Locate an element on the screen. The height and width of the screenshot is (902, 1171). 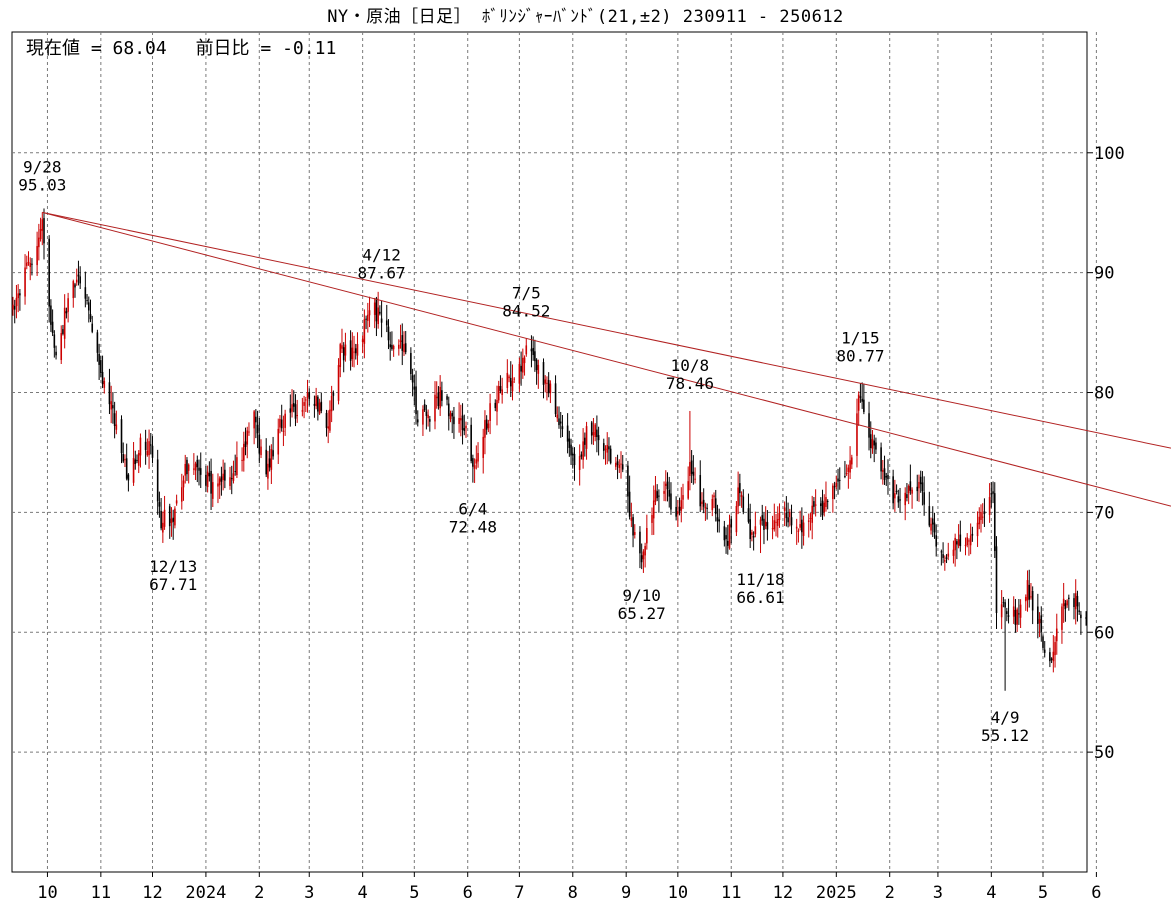
x-tick-label-9: 7 is located at coordinates (519, 892).